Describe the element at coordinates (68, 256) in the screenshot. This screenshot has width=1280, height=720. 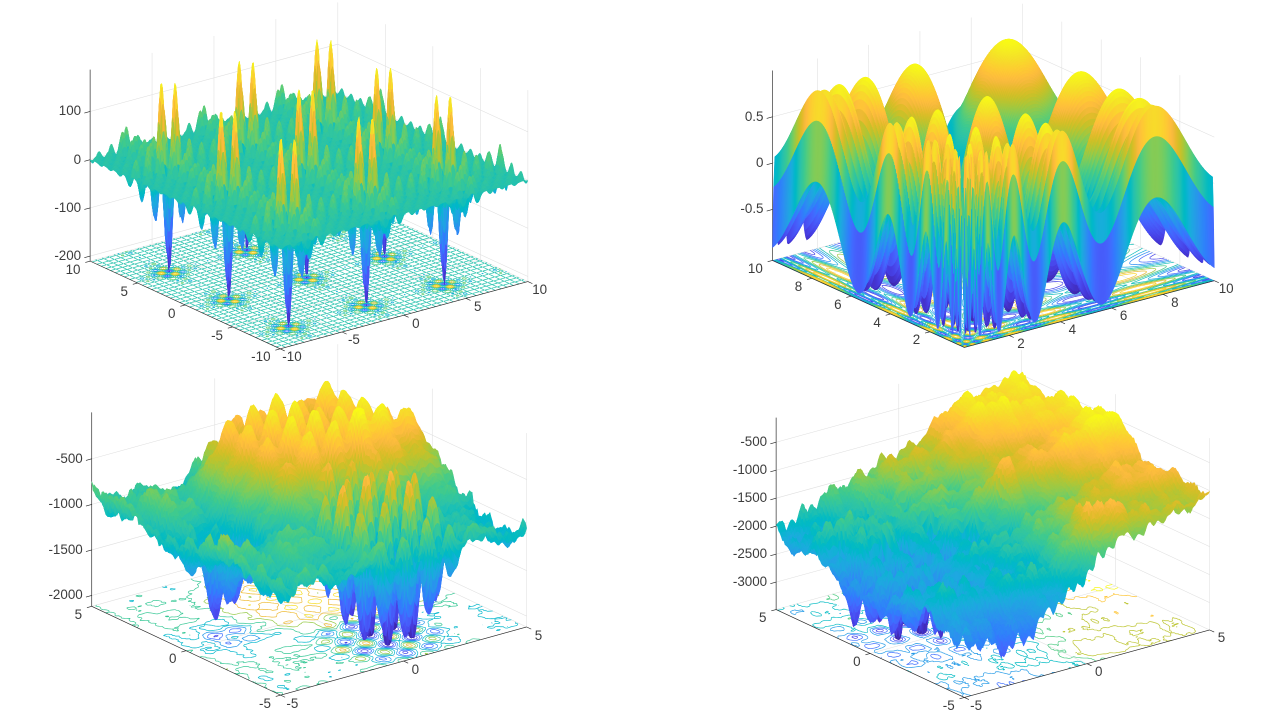
I see `ztick-label-inverted-shubert: -200` at that location.